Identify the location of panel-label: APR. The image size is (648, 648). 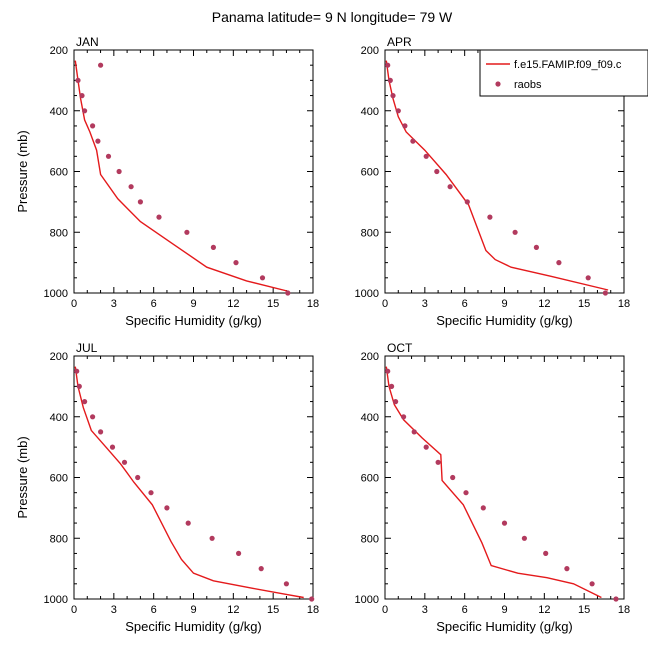
(399, 42).